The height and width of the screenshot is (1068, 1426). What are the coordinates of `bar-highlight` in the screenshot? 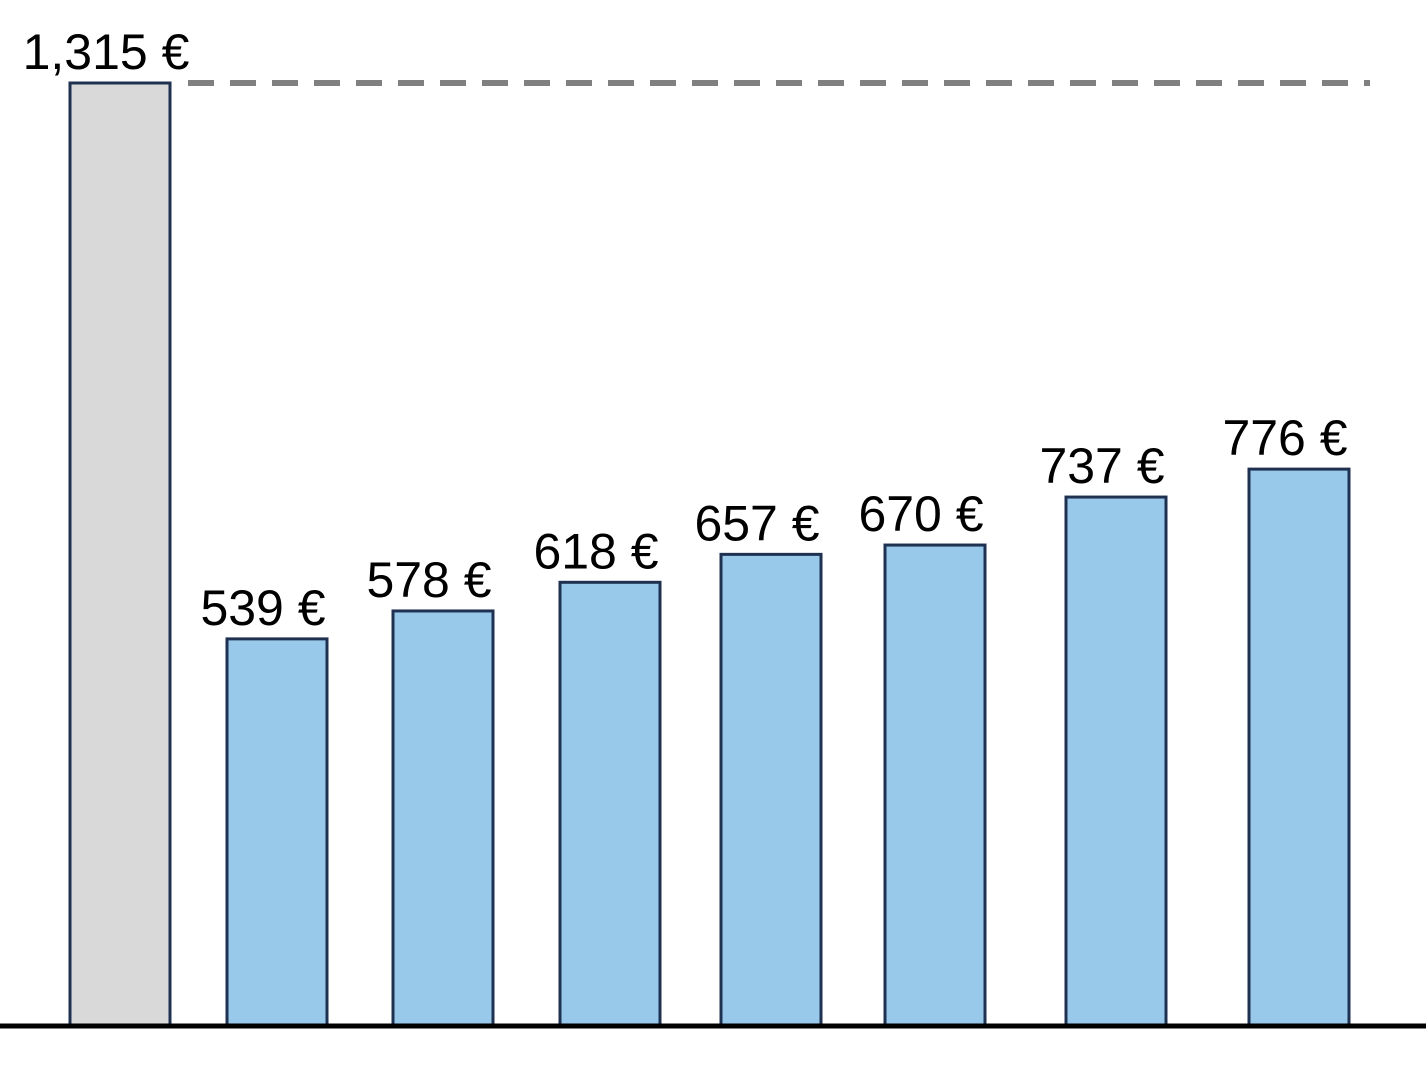 It's located at (120, 554).